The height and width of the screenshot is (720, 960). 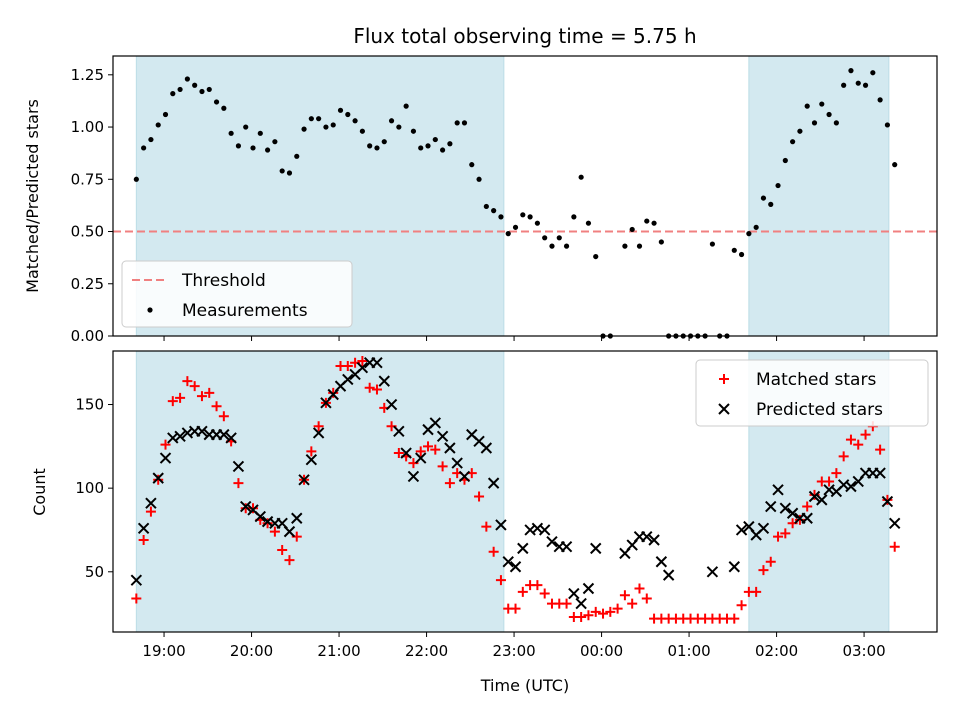 I want to click on legend-measurements-swatch, so click(x=150, y=310).